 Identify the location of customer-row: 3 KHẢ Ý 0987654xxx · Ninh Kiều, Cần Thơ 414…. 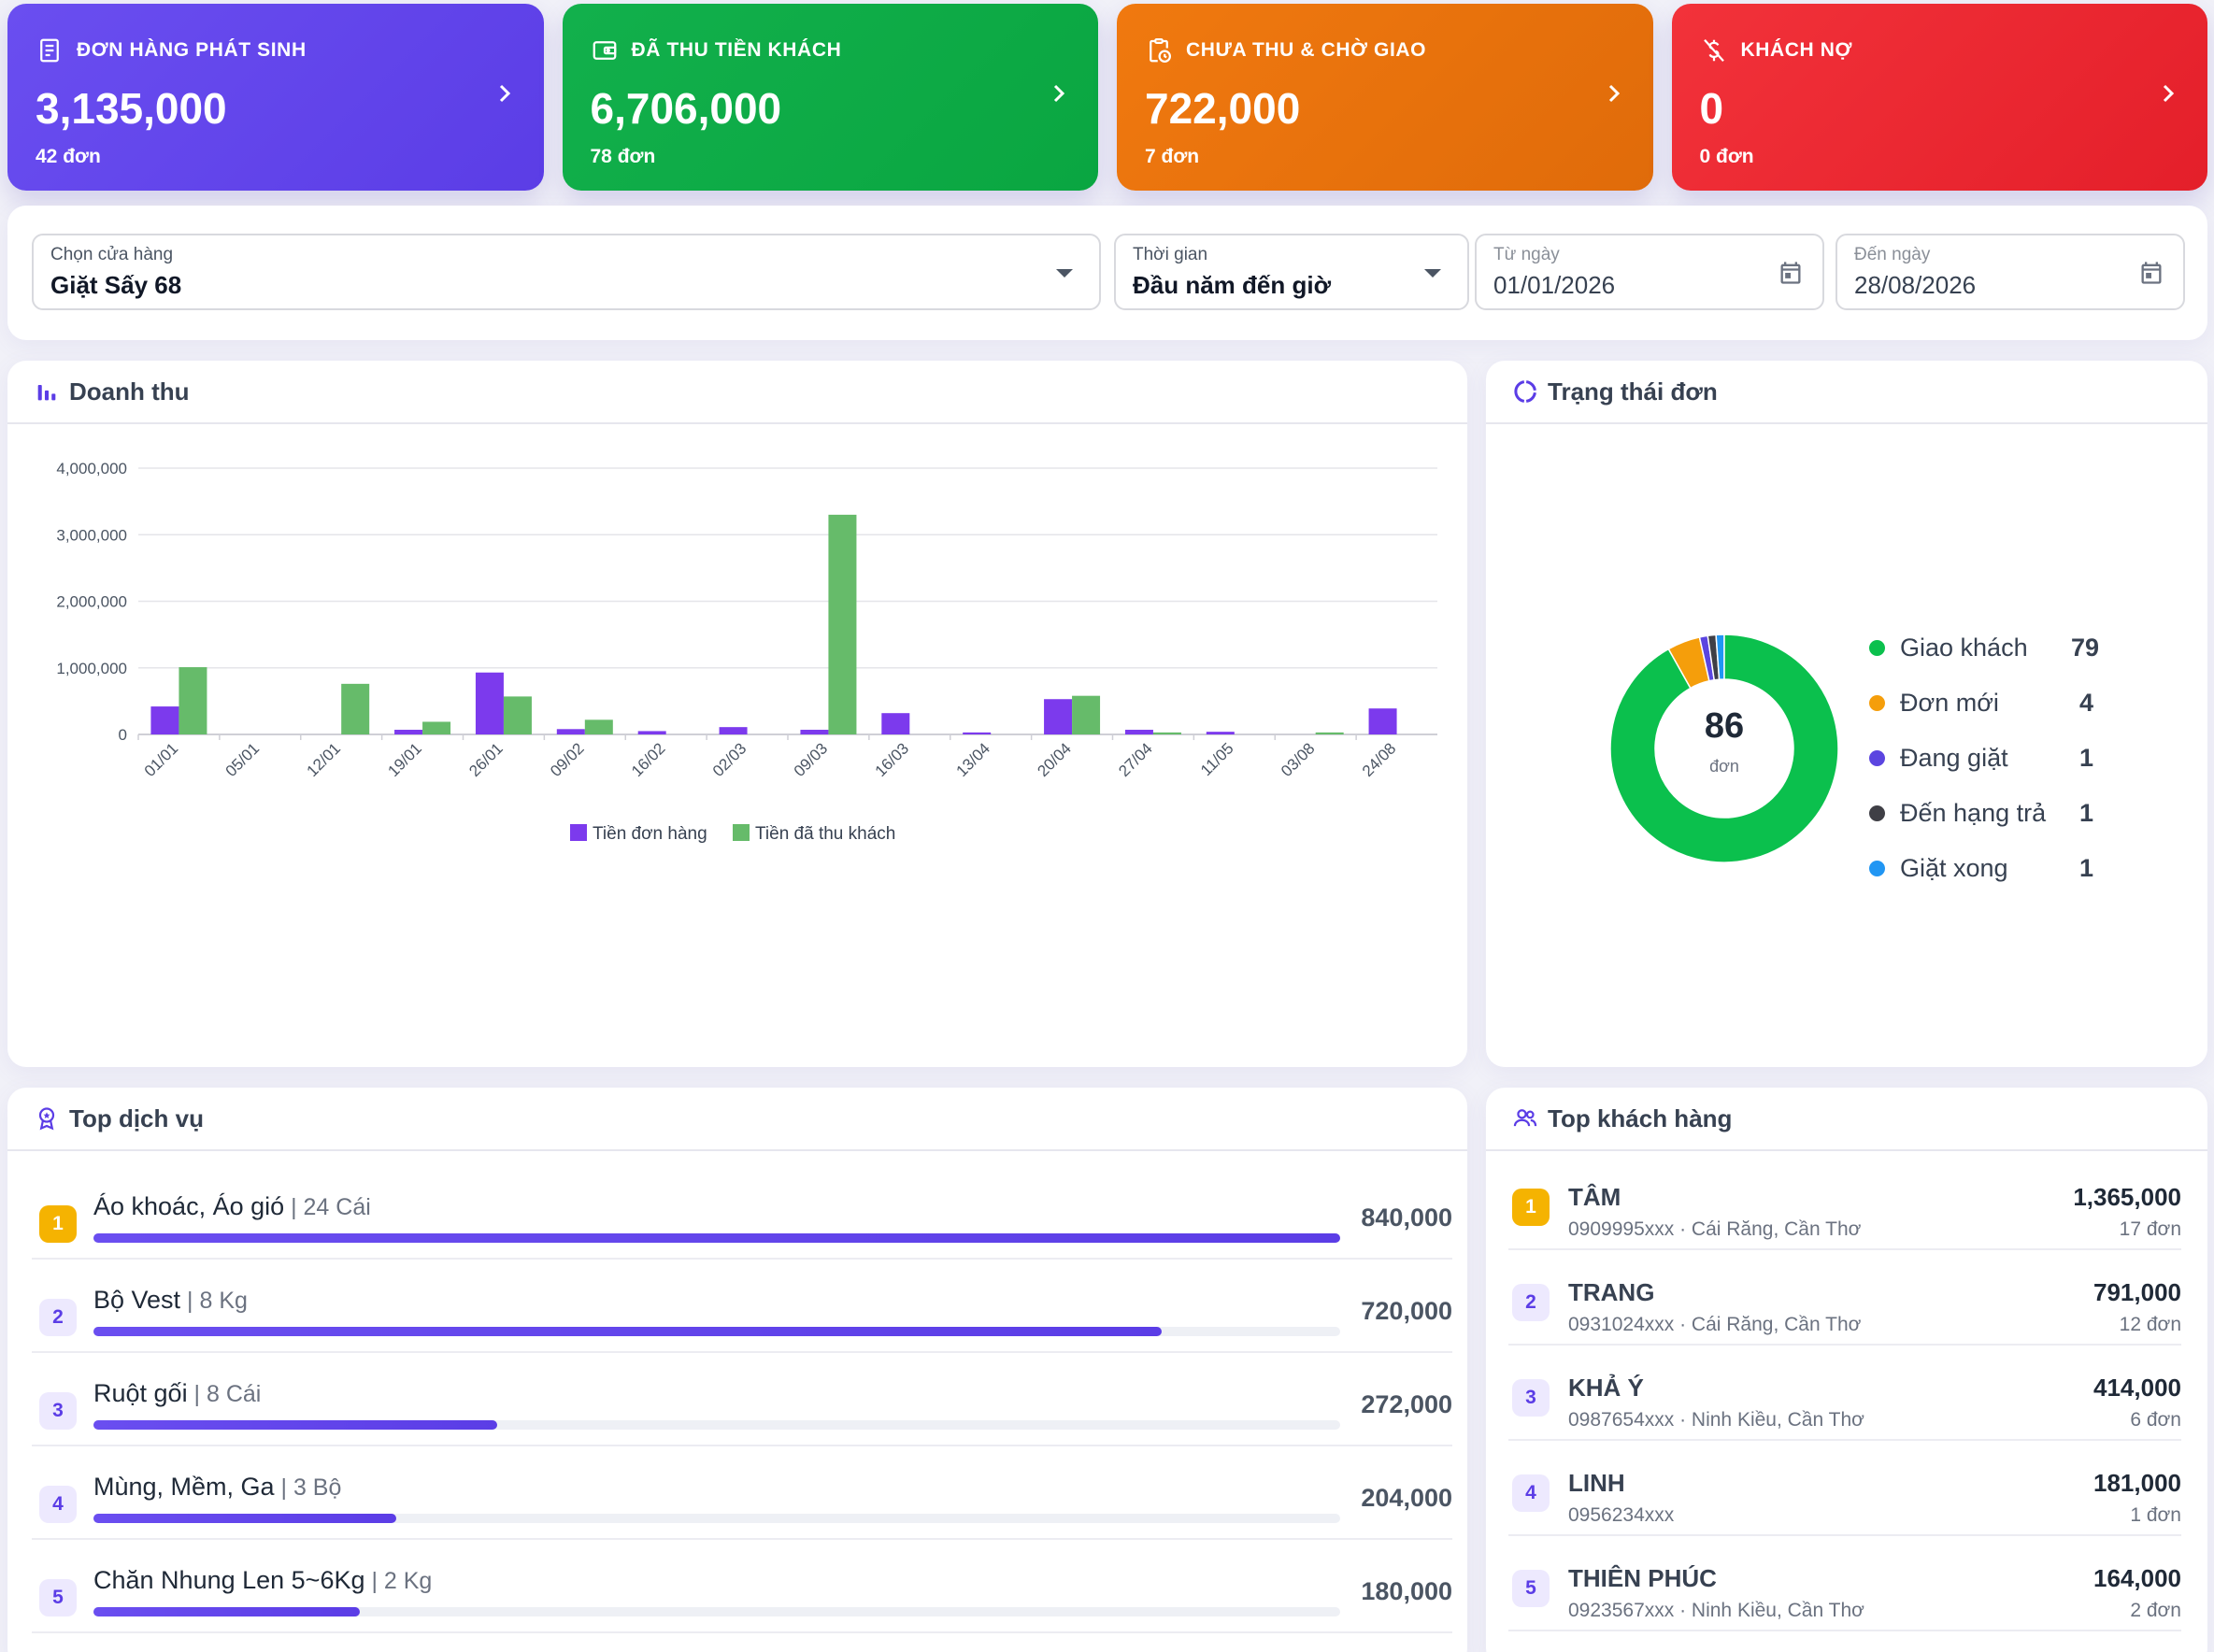
(1845, 1394).